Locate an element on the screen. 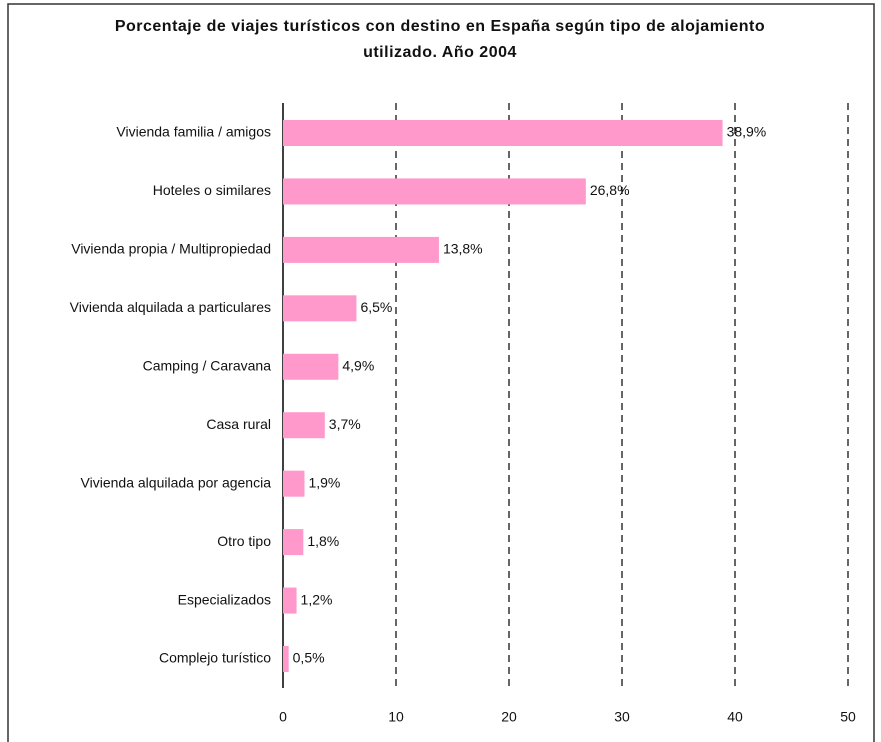 This screenshot has width=881, height=742. y-tick-label: Especializados is located at coordinates (224, 599).